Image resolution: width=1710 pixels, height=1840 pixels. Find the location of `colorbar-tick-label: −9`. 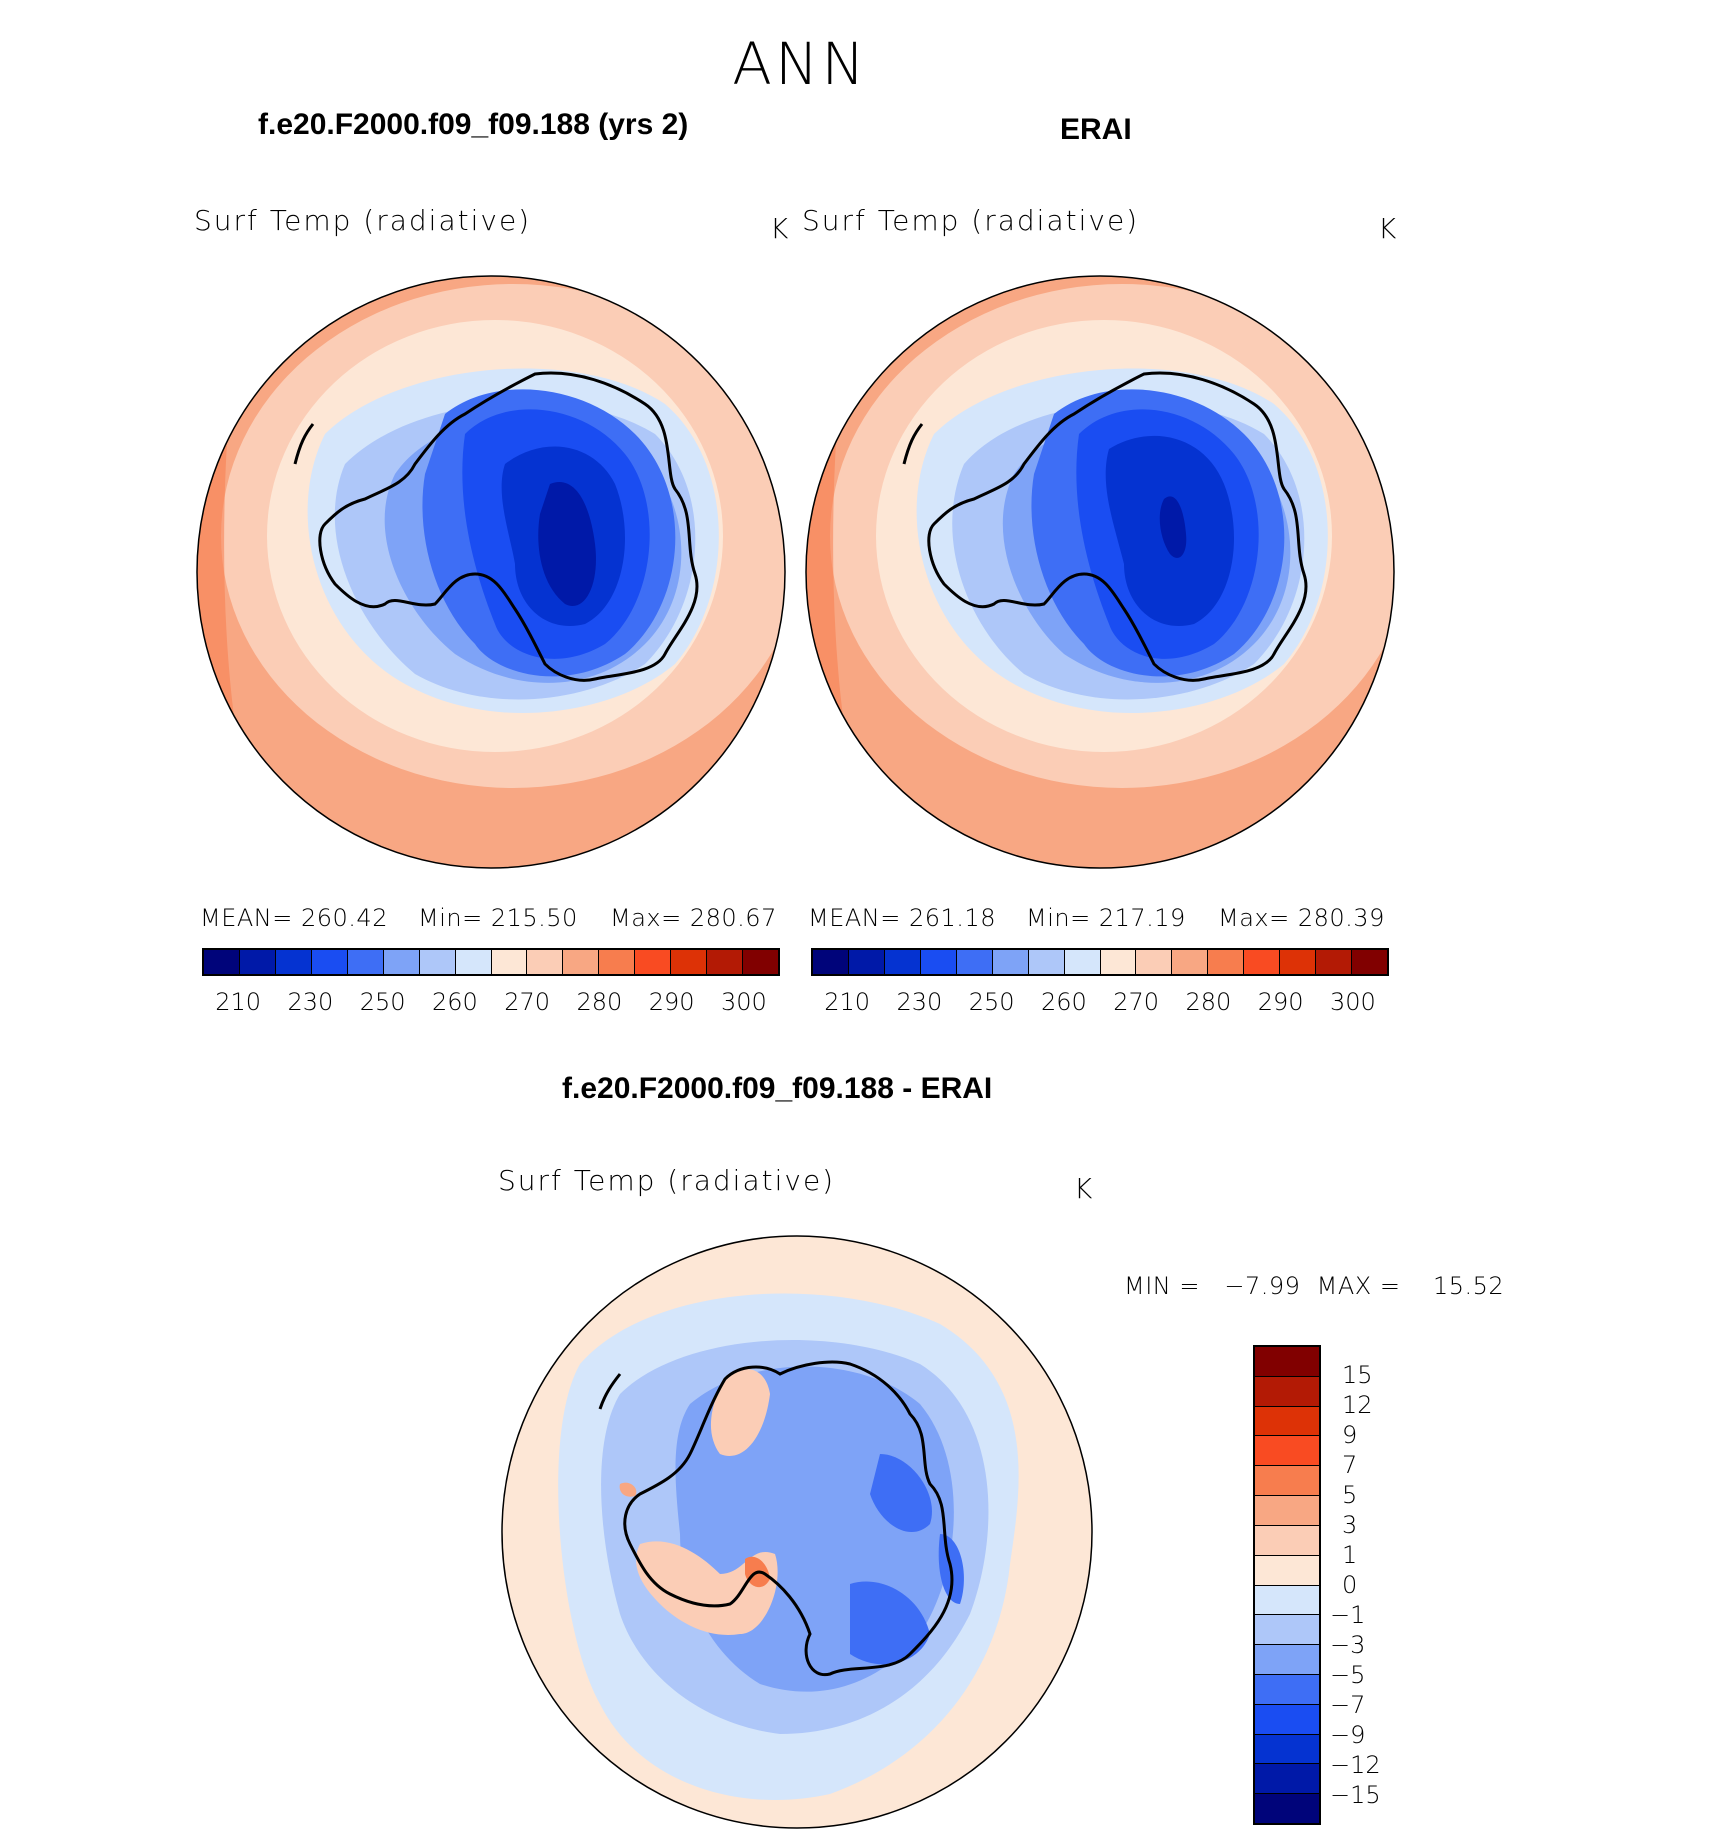

colorbar-tick-label: −9 is located at coordinates (1348, 1735).